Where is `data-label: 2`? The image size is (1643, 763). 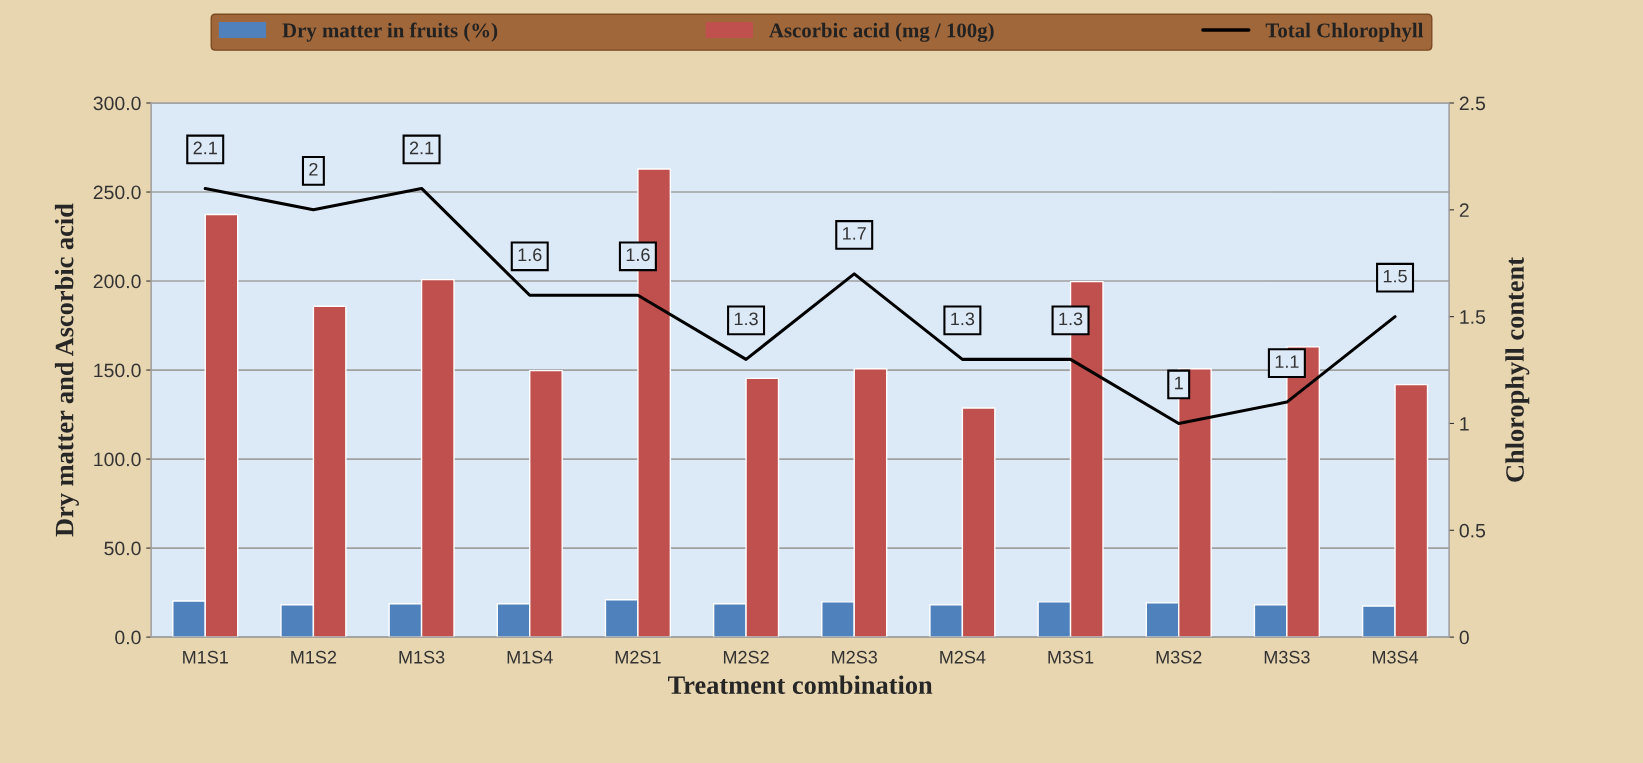
data-label: 2 is located at coordinates (313, 169).